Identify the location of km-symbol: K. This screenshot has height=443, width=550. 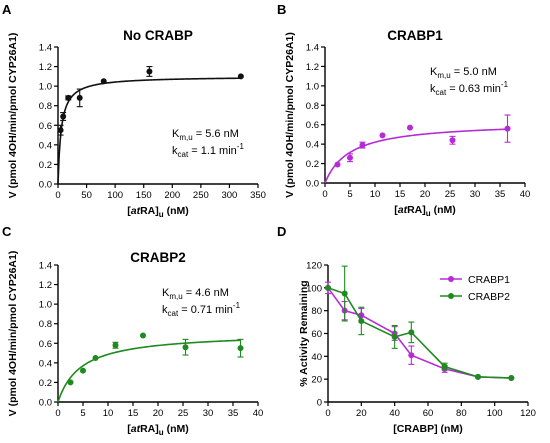
(166, 293).